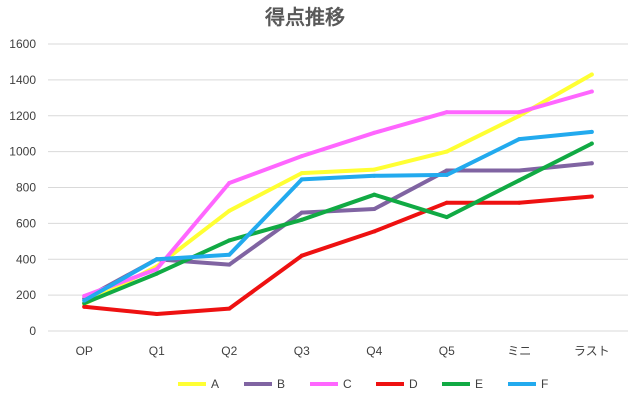  Describe the element at coordinates (157, 351) in the screenshot. I see `x-tick-label: Q1` at that location.